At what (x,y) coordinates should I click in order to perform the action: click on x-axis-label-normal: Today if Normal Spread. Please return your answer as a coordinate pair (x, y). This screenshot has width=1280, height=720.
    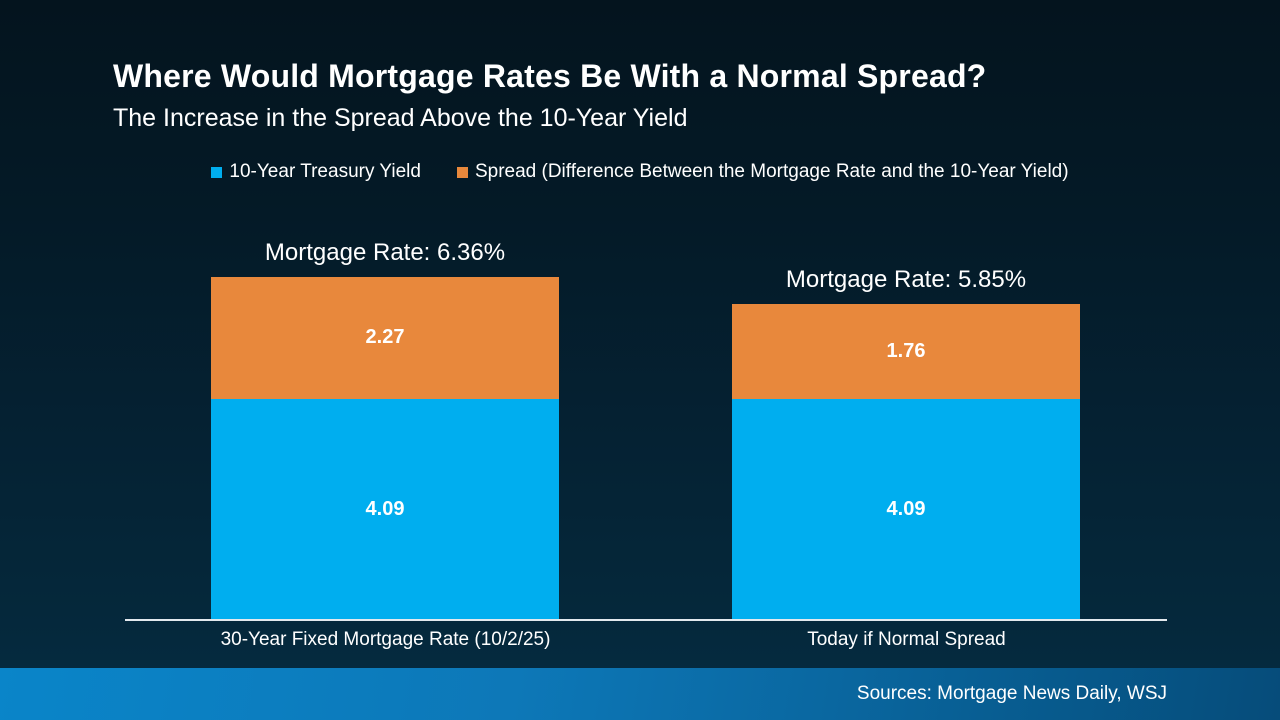
    Looking at the image, I should click on (906, 639).